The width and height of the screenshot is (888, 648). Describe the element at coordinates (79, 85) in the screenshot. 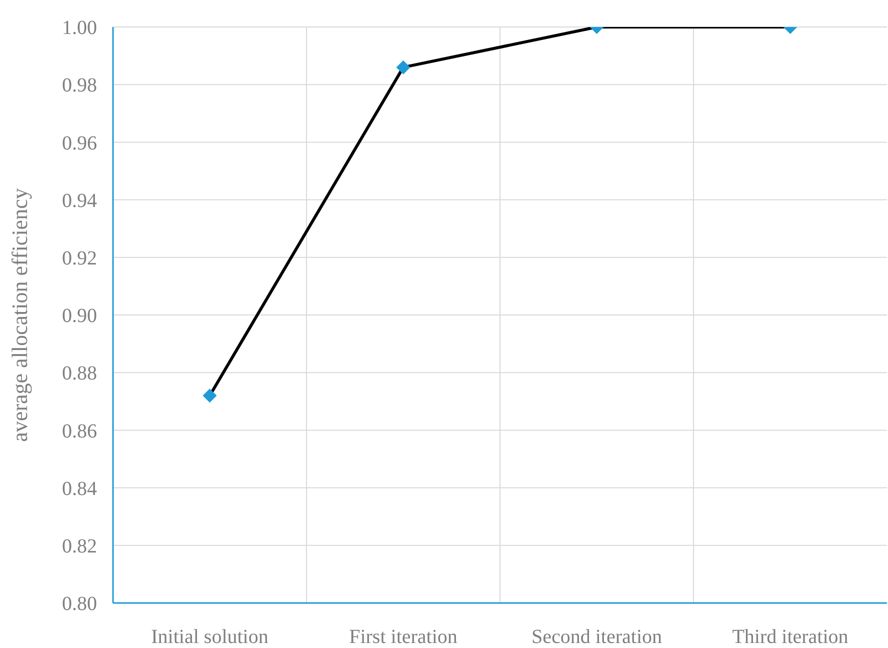

I see `y-tick-label: 0.98` at that location.